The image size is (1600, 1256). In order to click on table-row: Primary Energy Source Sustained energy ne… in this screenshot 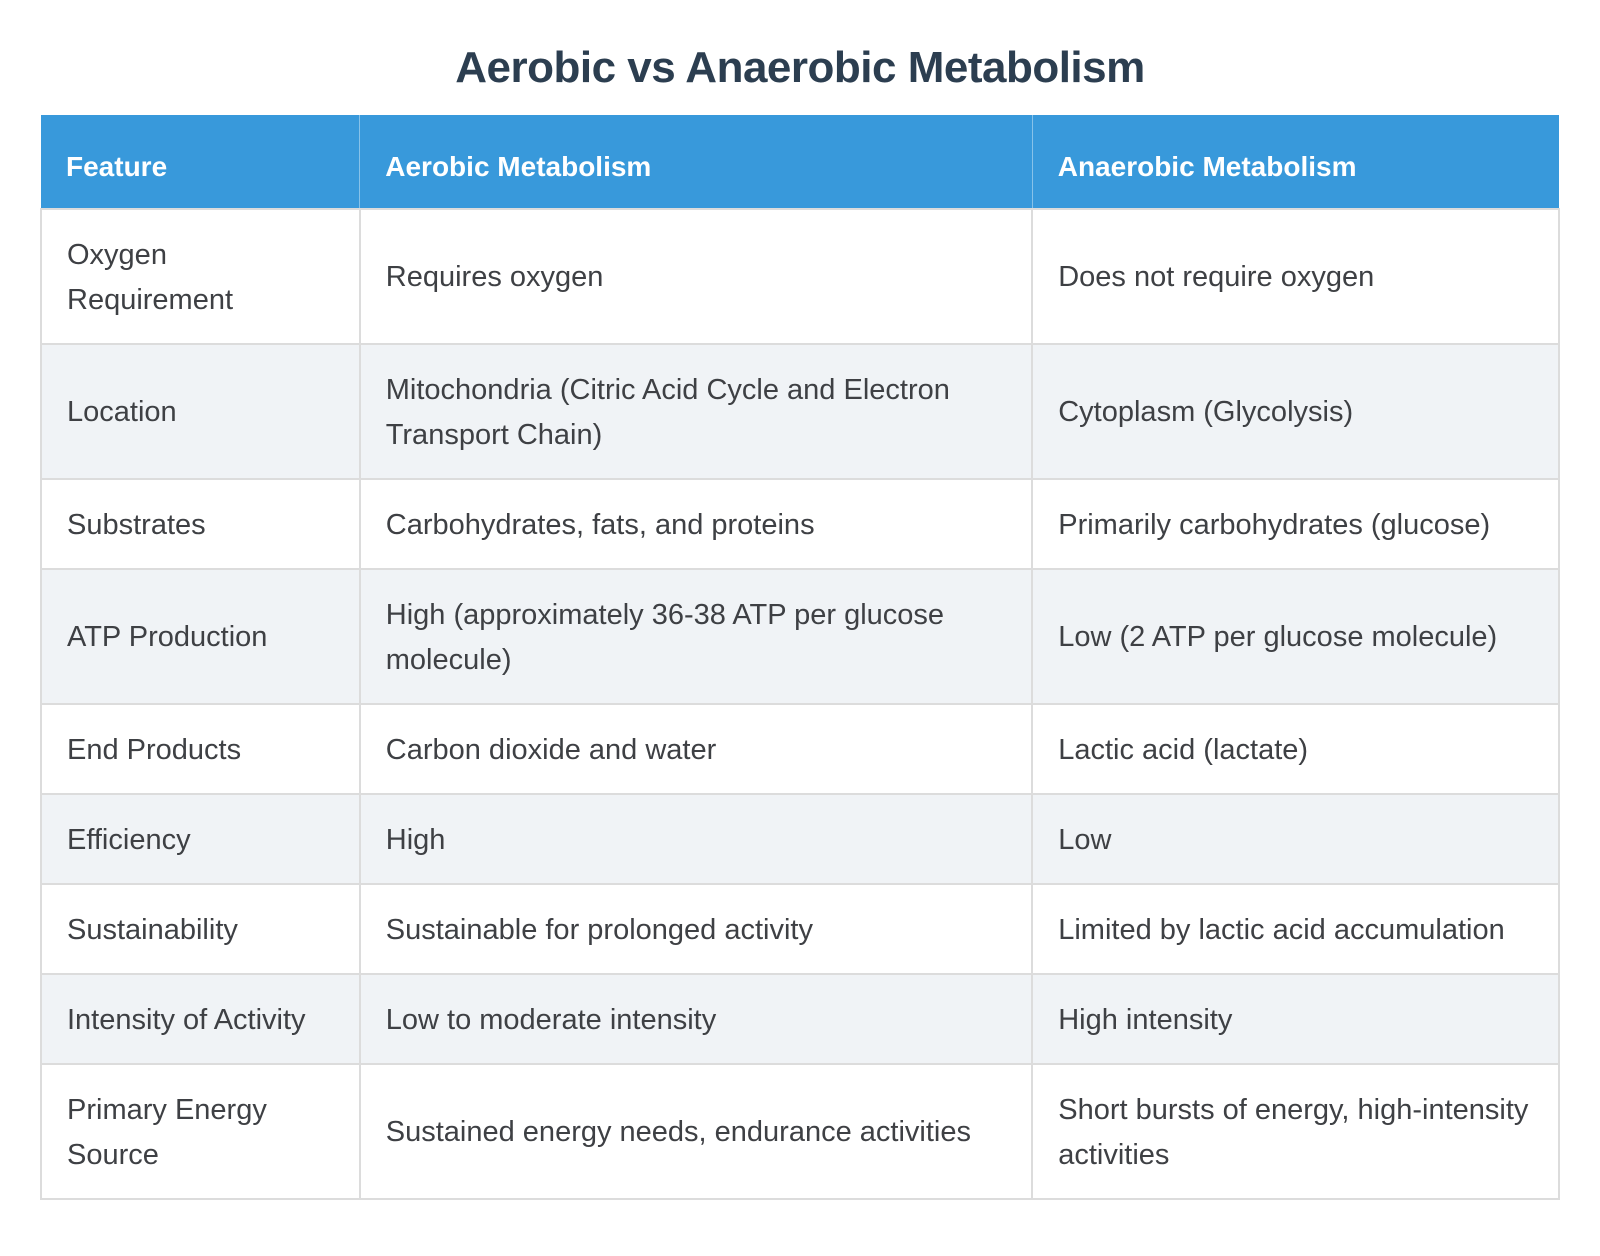, I will do `click(800, 1131)`.